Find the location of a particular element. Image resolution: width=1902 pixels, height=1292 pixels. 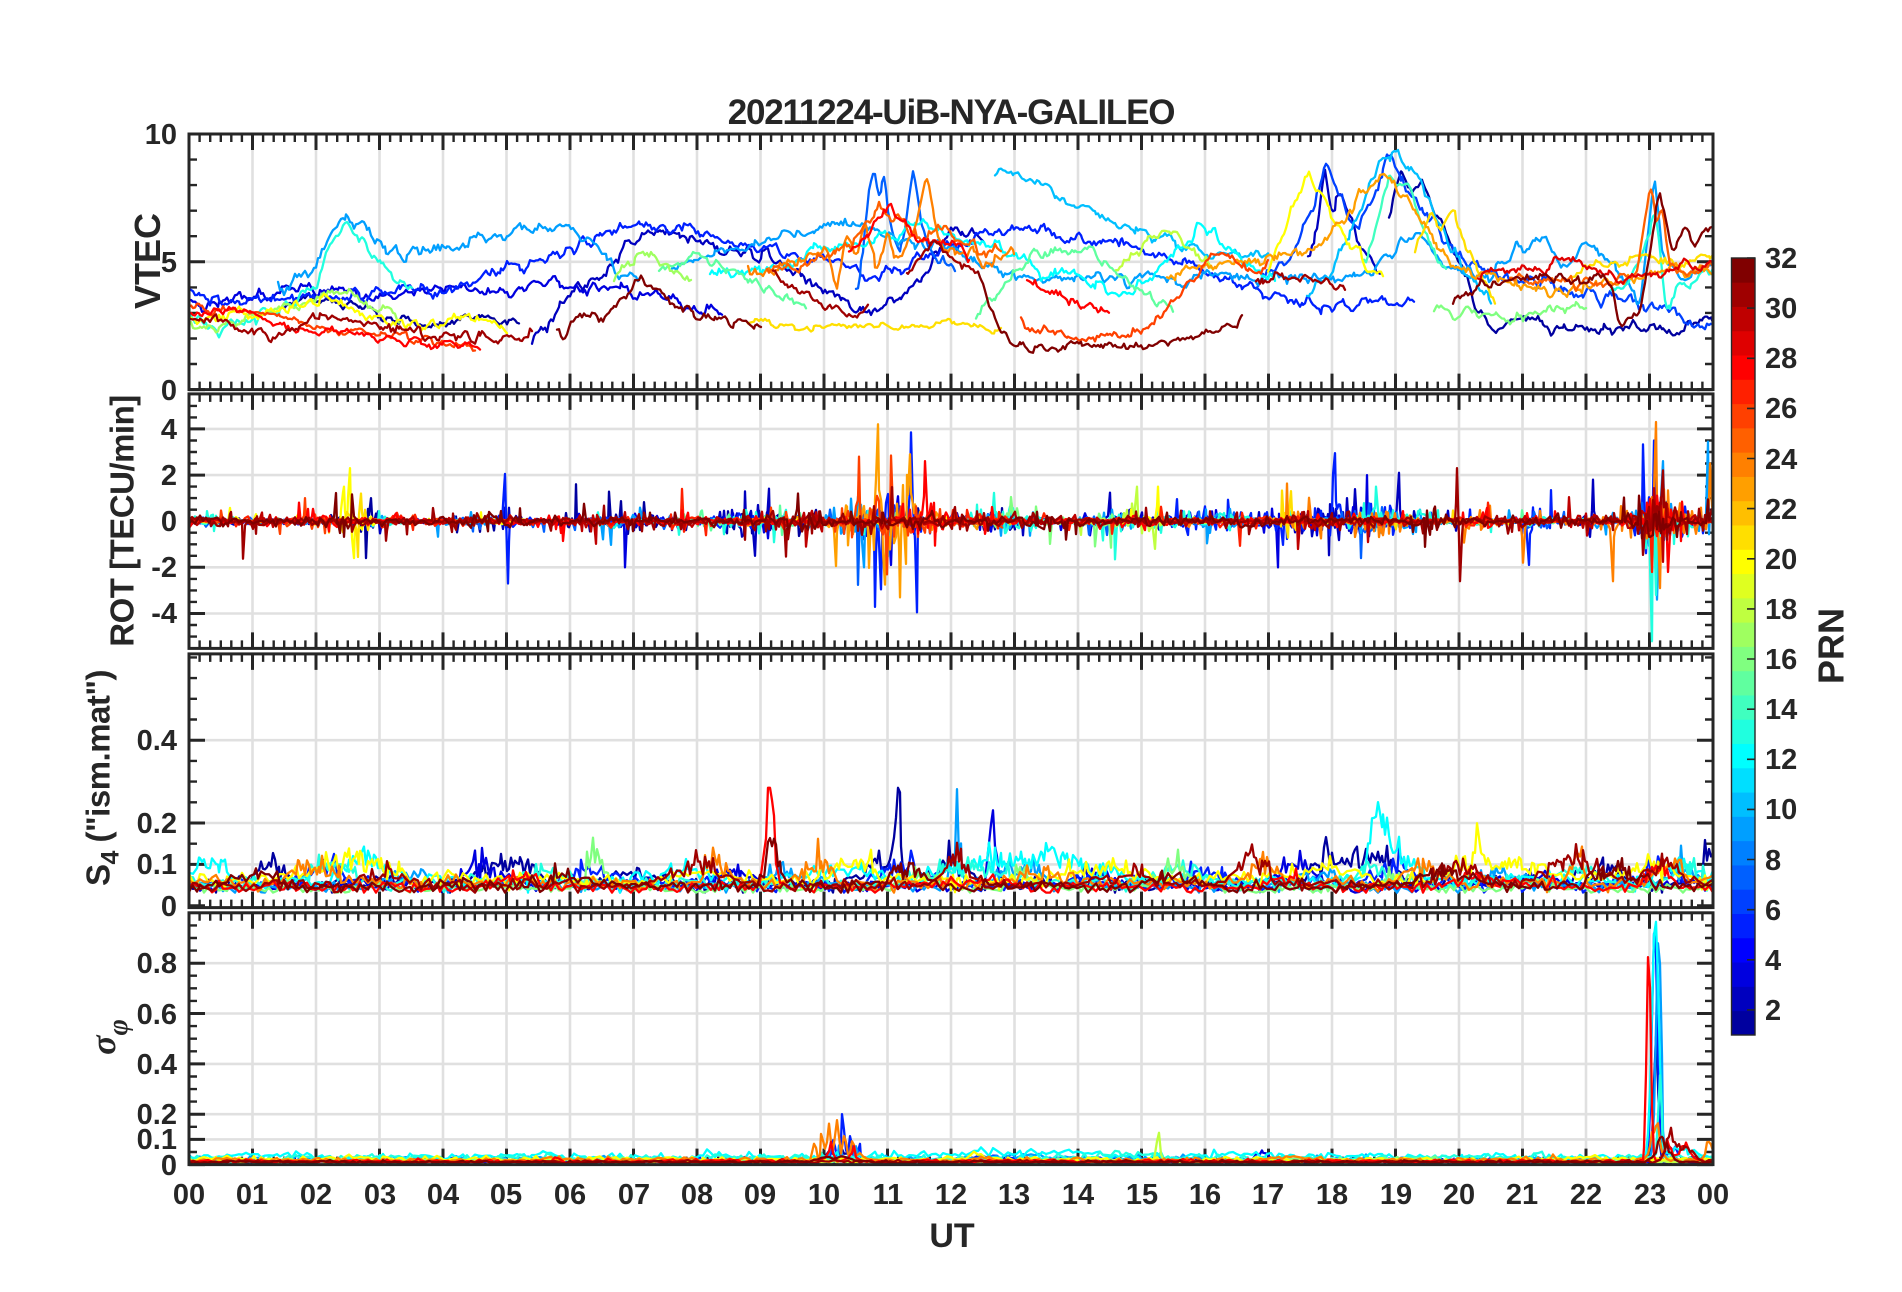

svg-text: 5 is located at coordinates (169, 263).